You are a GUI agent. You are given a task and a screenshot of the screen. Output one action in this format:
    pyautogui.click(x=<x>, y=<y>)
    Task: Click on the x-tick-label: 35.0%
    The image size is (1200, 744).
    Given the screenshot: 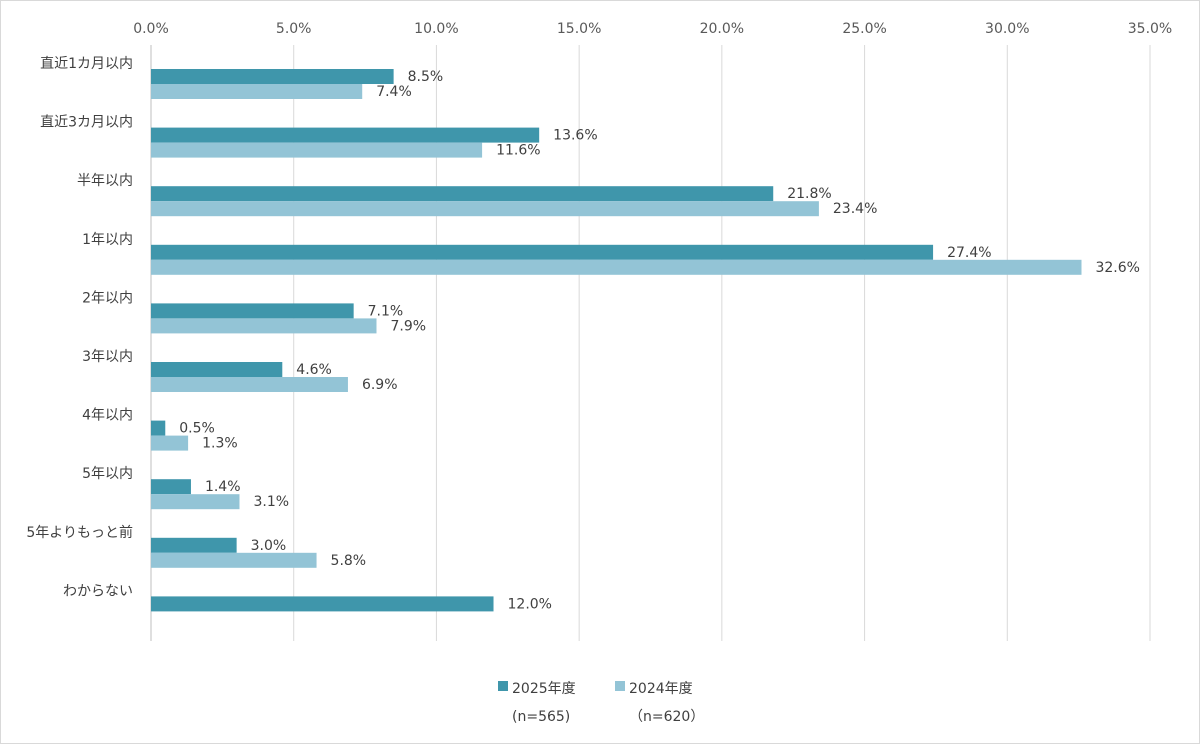 What is the action you would take?
    pyautogui.click(x=1150, y=29)
    